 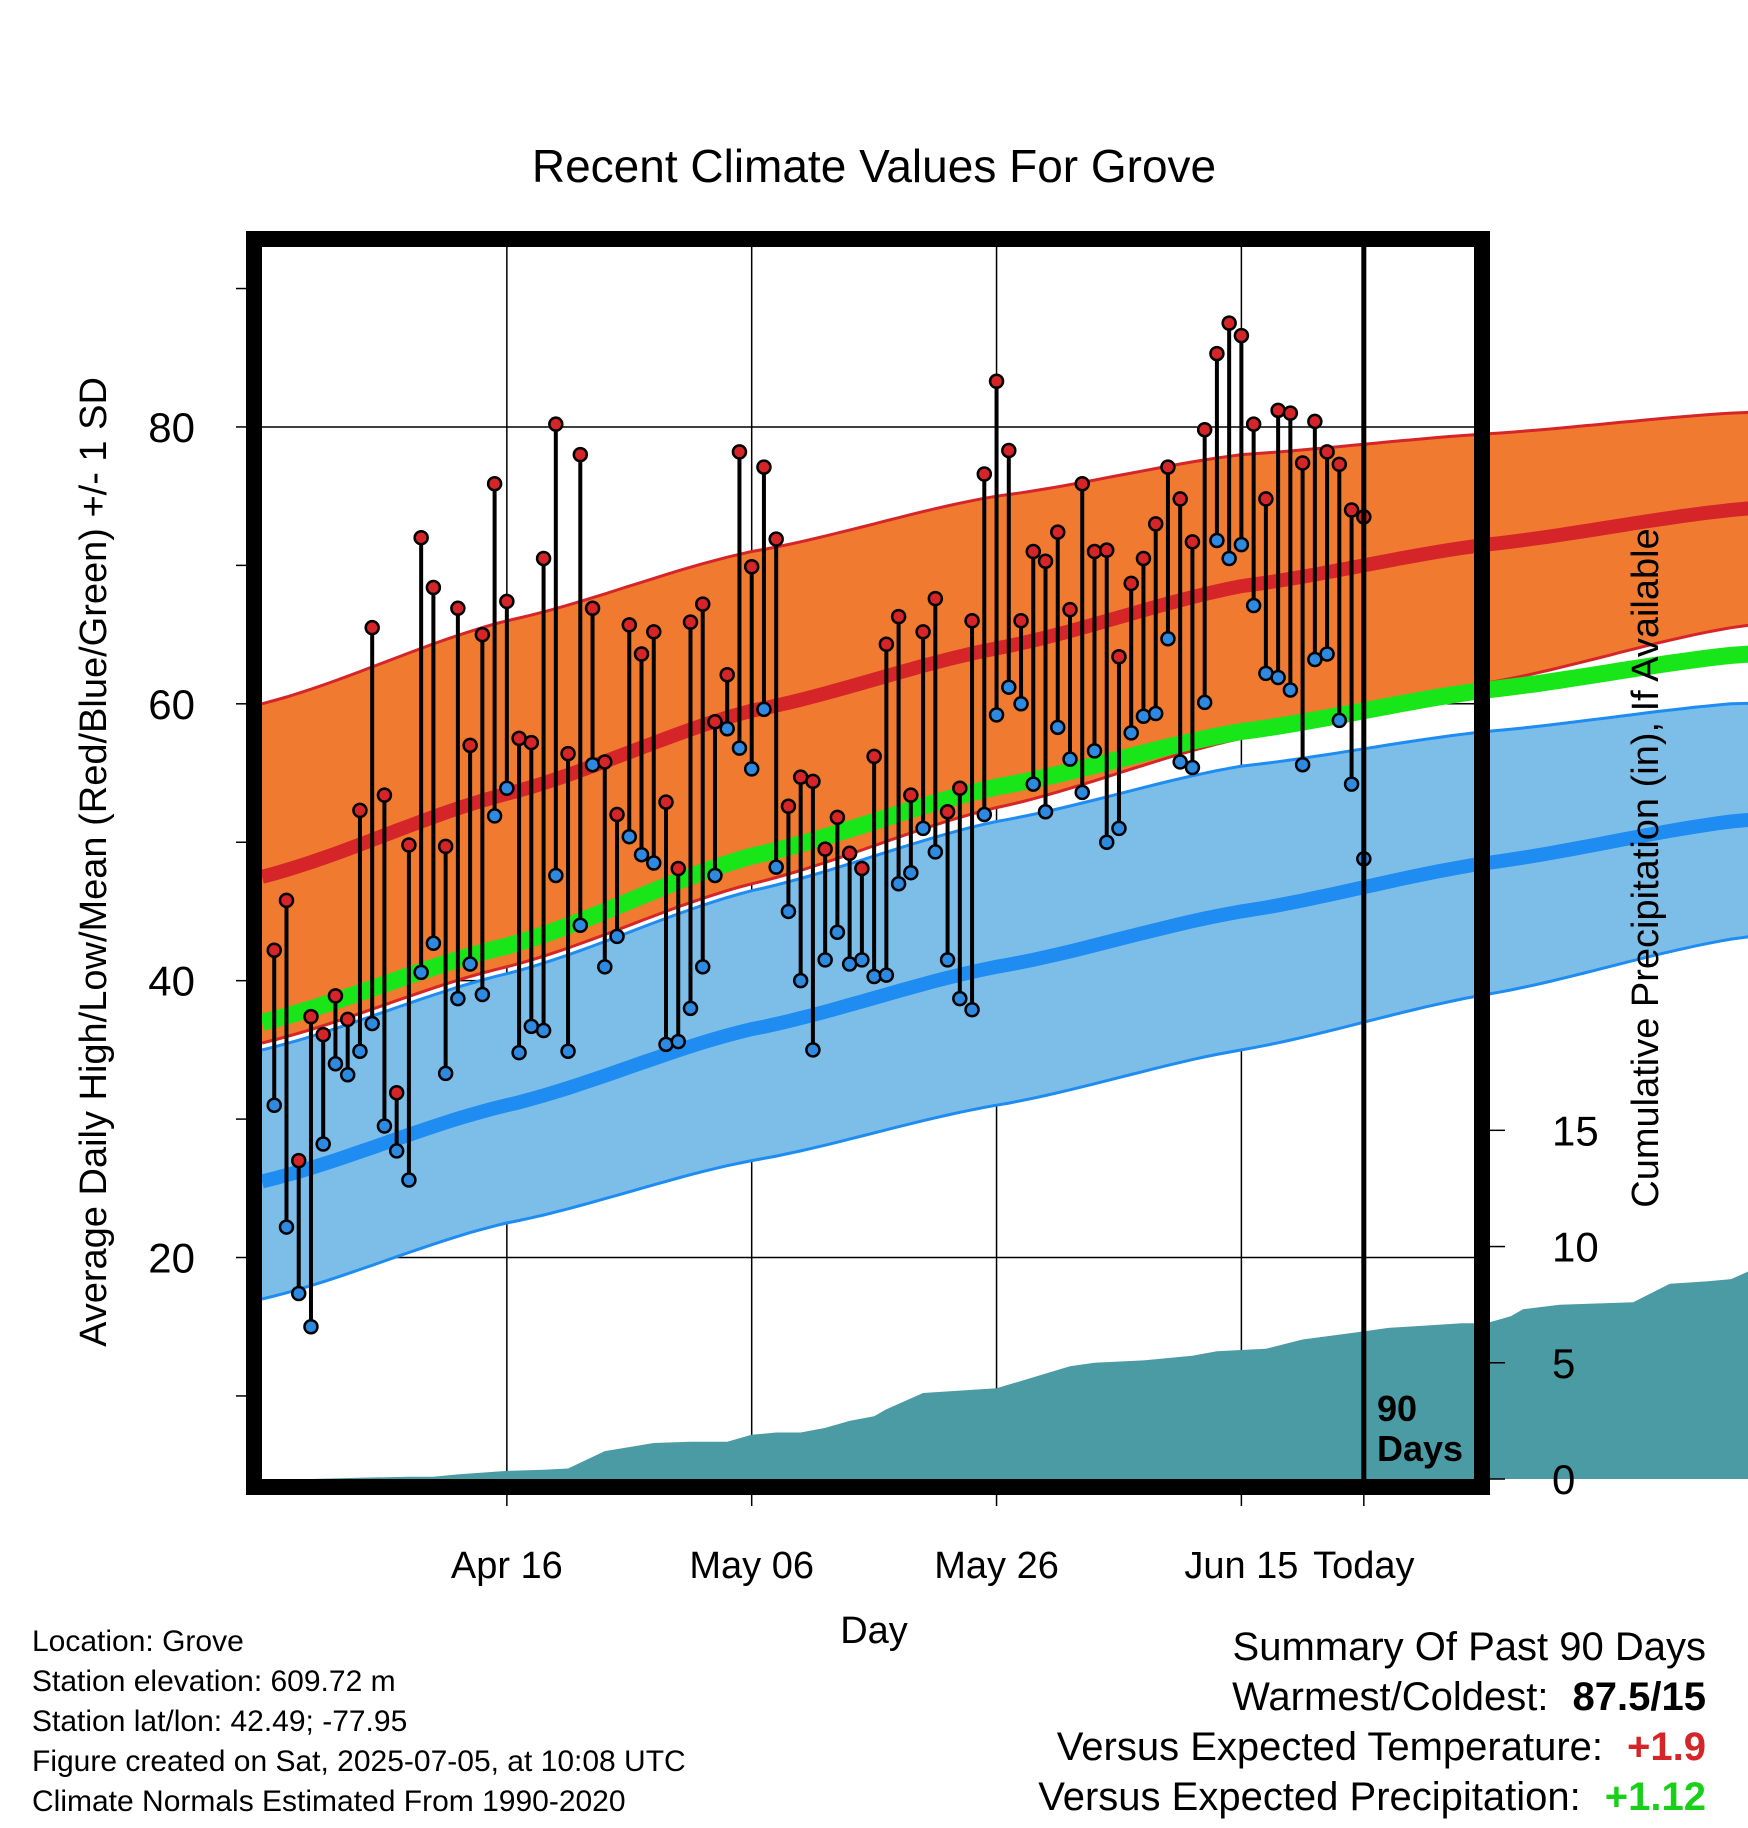 I want to click on summary-precip-row: Versus Expected Precipitation: +1.12, so click(x=1372, y=1797).